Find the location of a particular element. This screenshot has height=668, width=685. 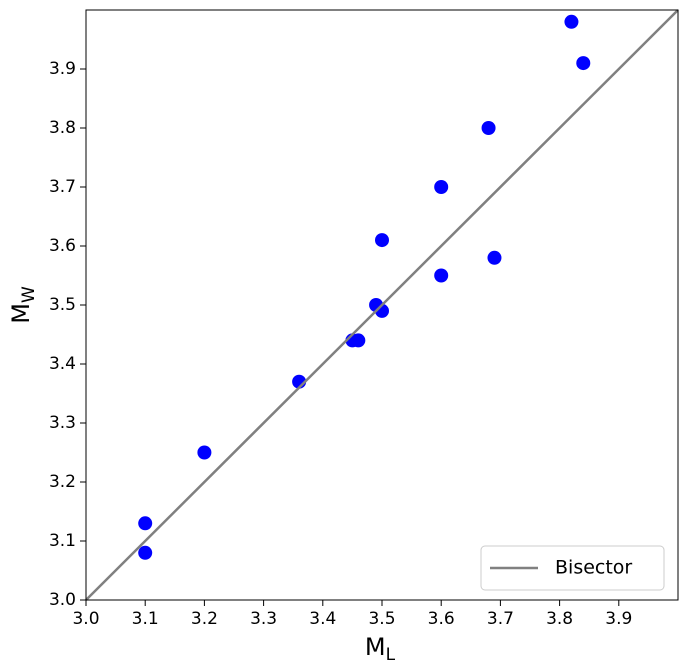

y-tick-label: 3.3 is located at coordinates (62, 423).